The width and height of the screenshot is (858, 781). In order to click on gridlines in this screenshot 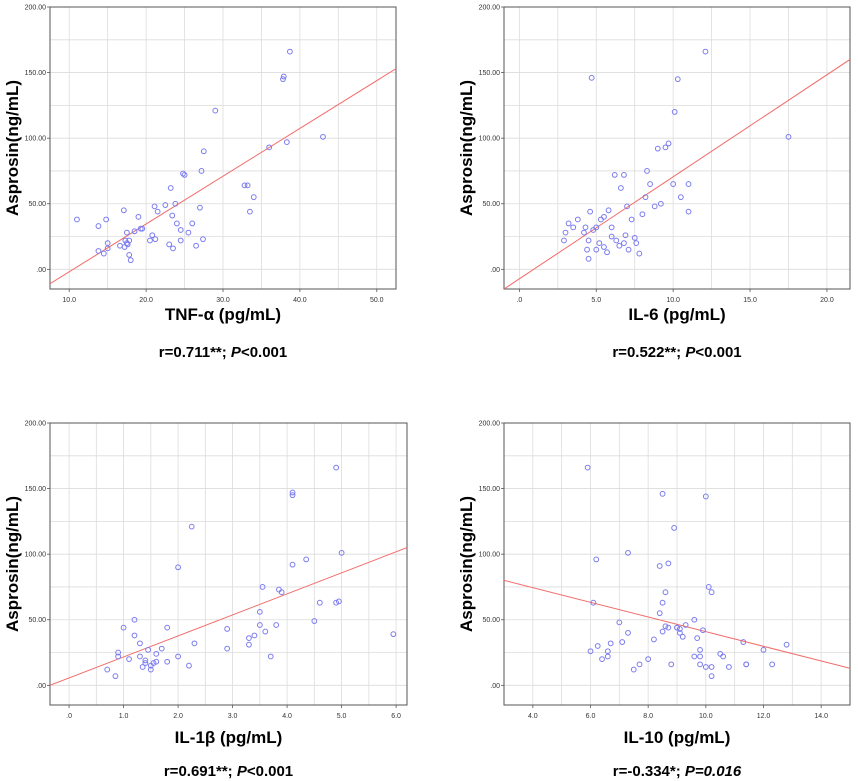, I will do `click(223, 148)`.